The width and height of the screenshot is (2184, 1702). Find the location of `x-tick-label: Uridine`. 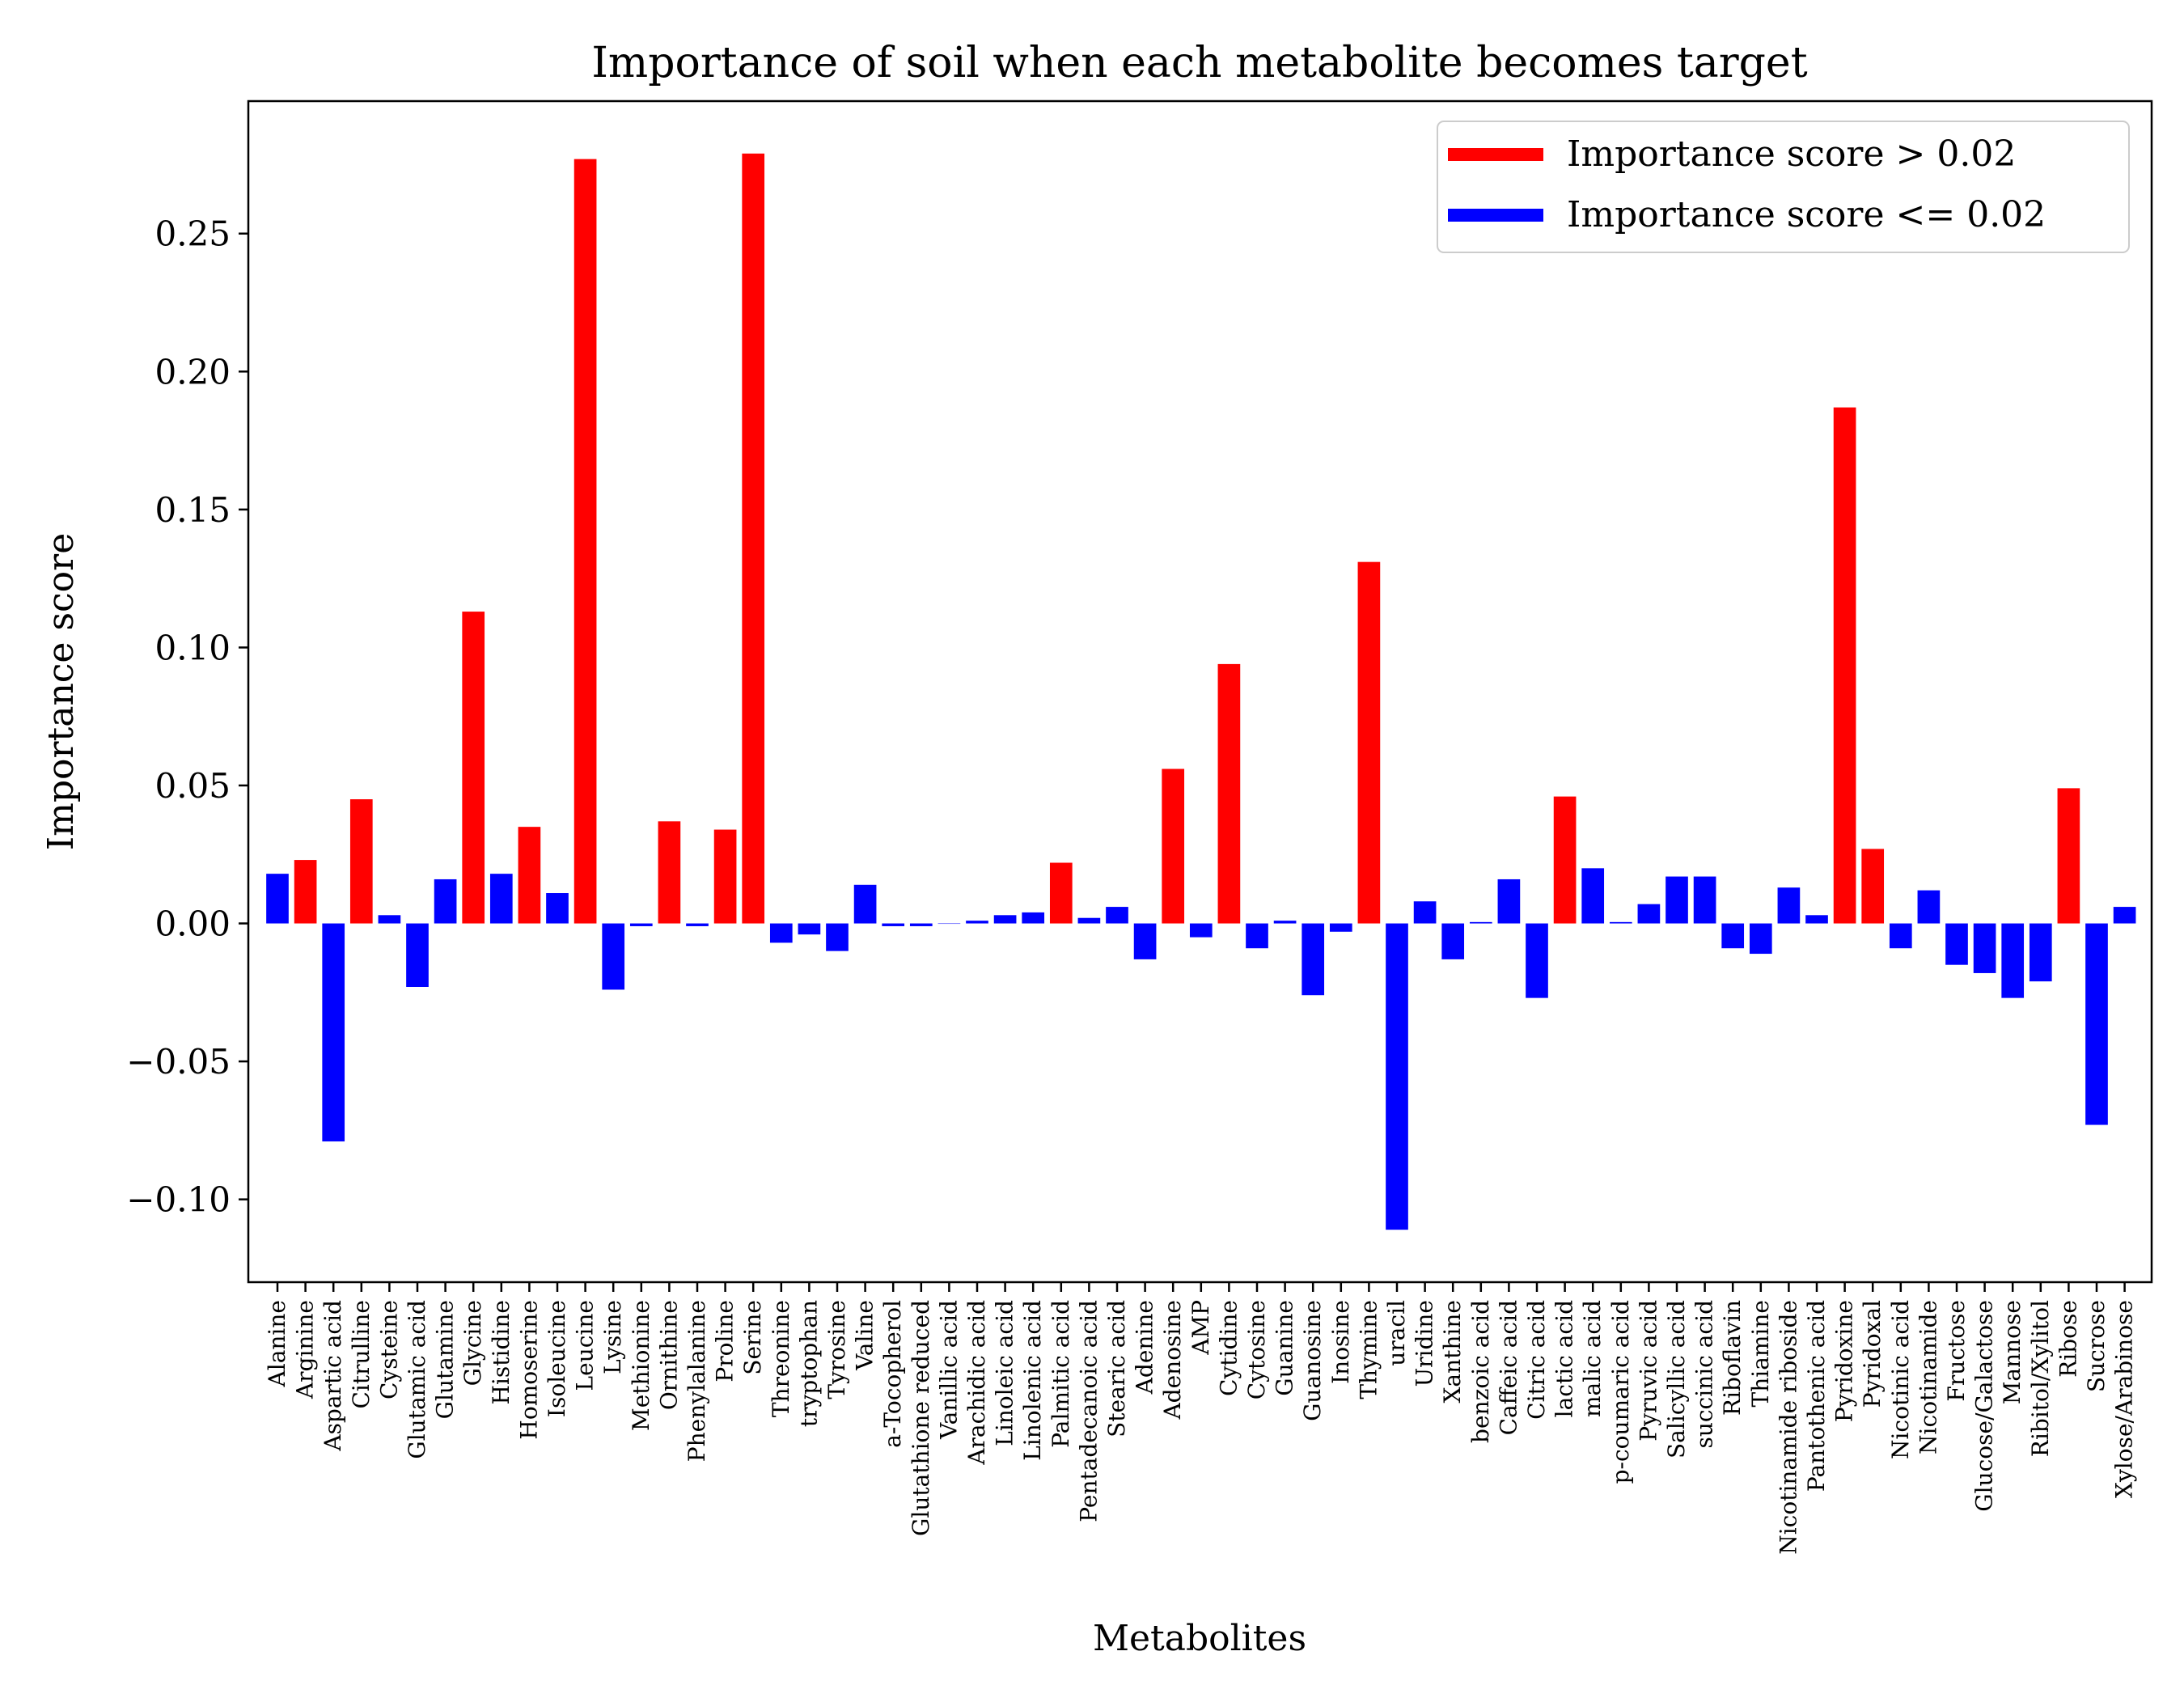

x-tick-label: Uridine is located at coordinates (1425, 1343).